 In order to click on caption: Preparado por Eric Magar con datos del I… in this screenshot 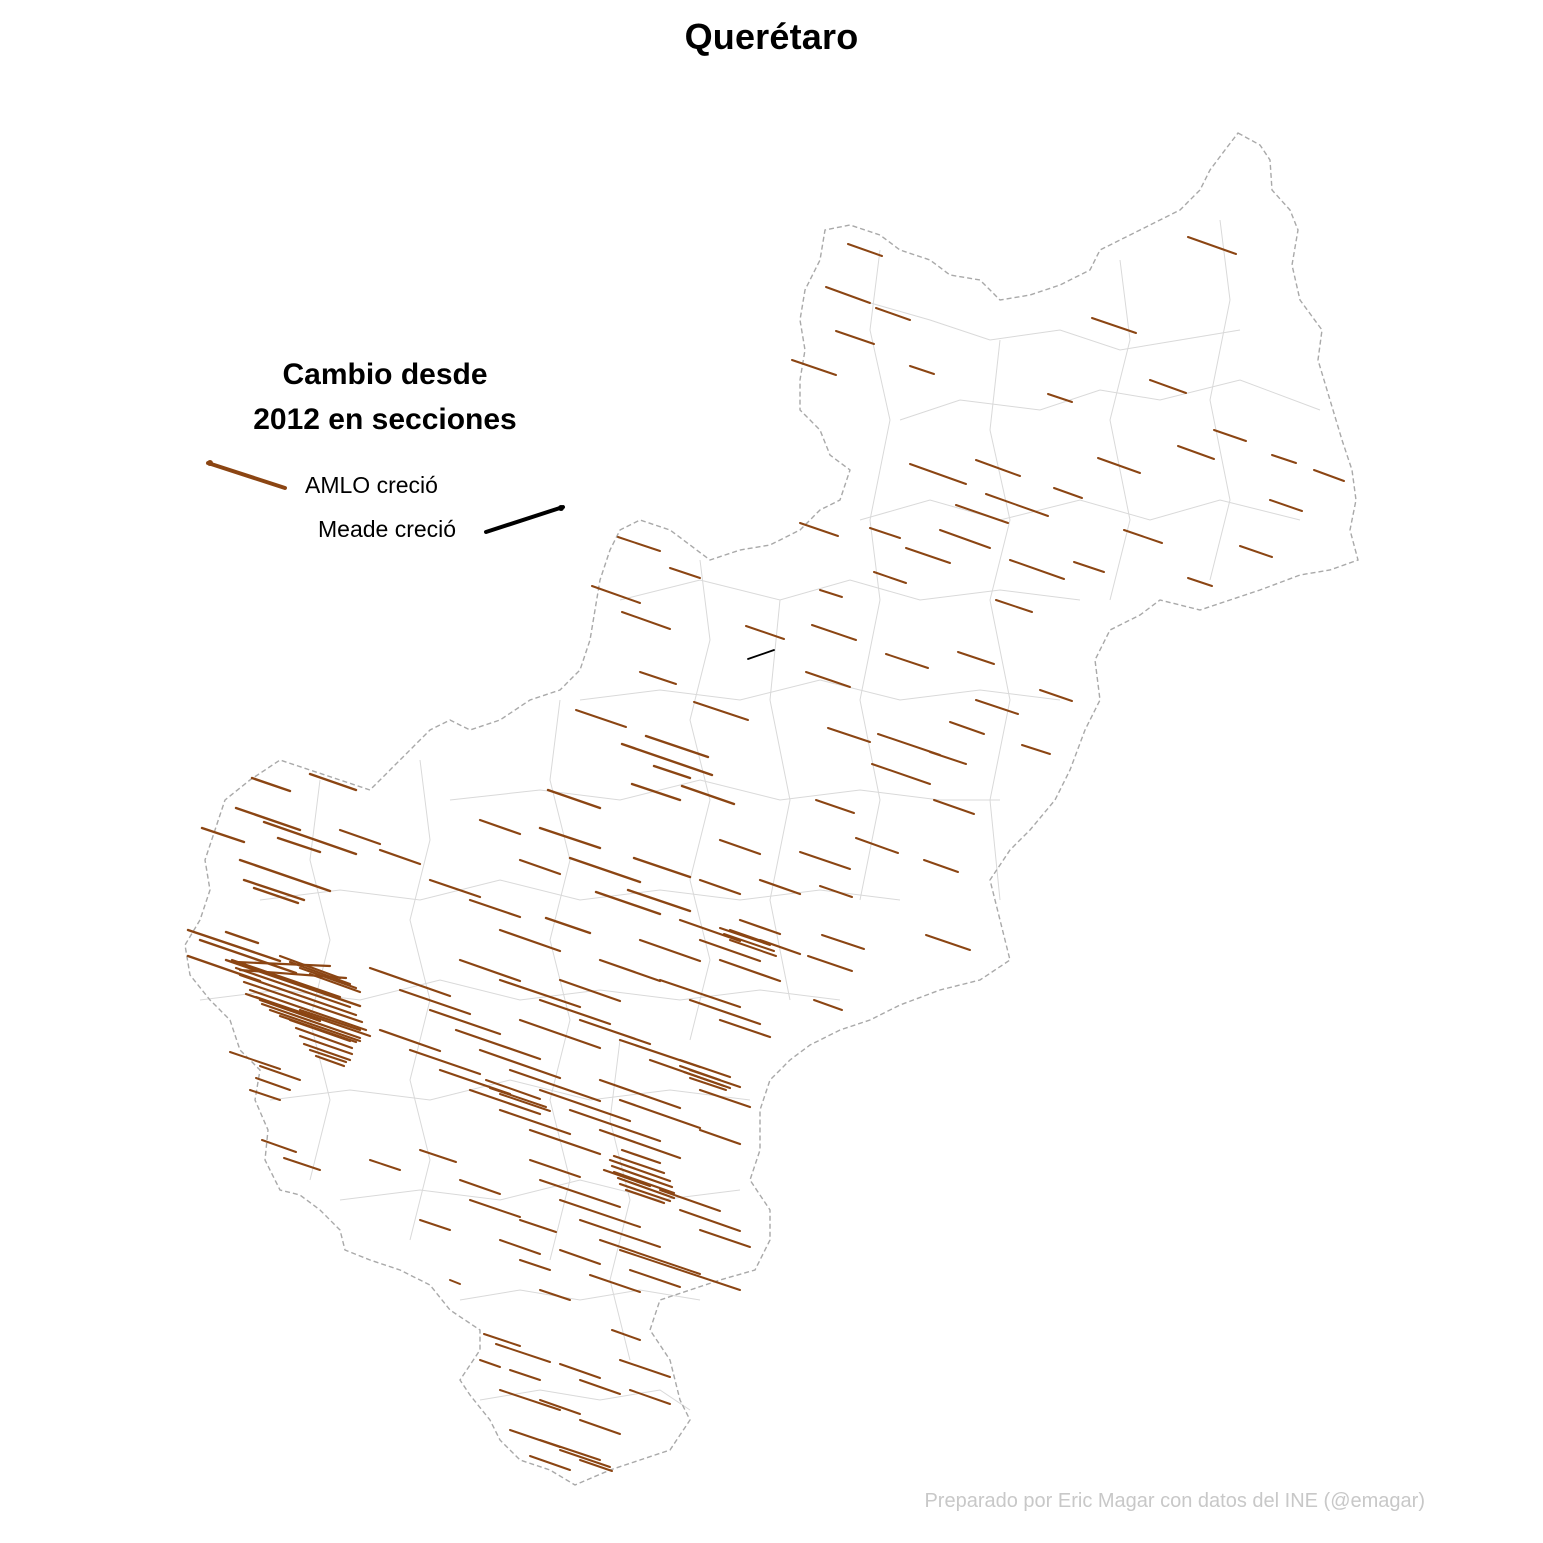, I will do `click(1174, 1501)`.